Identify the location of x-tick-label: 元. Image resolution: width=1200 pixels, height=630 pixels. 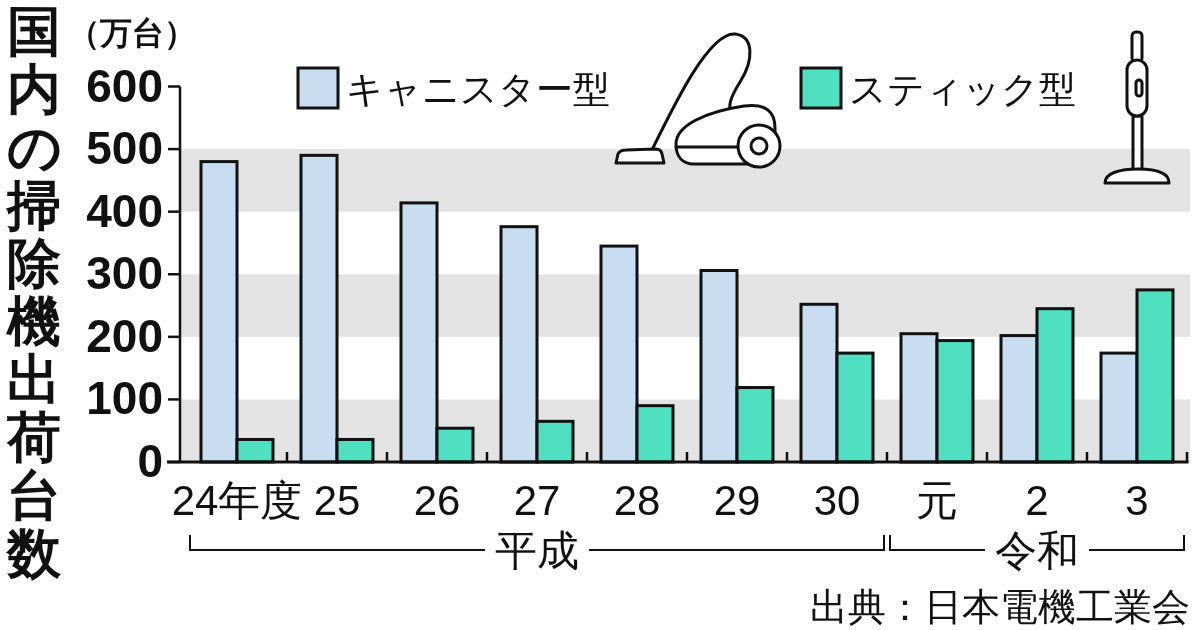
(937, 500).